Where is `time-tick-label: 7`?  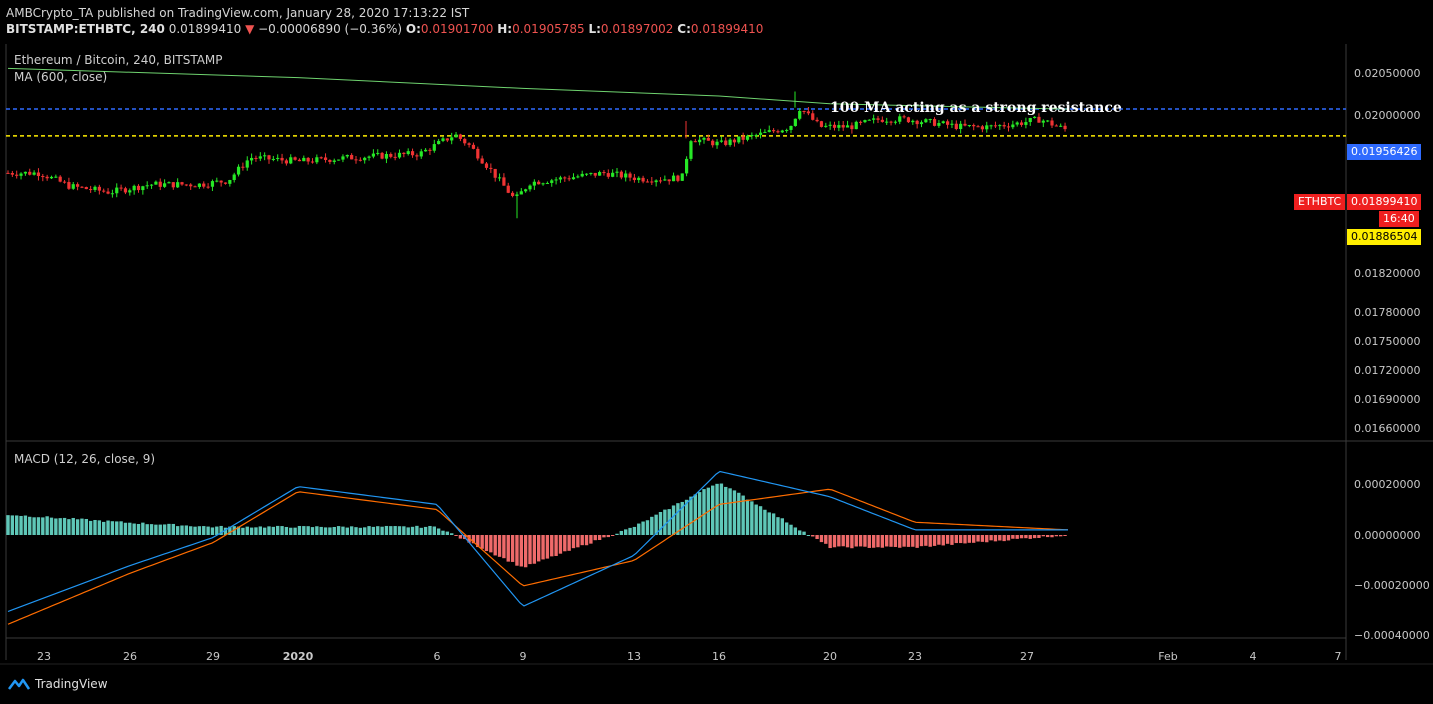 time-tick-label: 7 is located at coordinates (1338, 656).